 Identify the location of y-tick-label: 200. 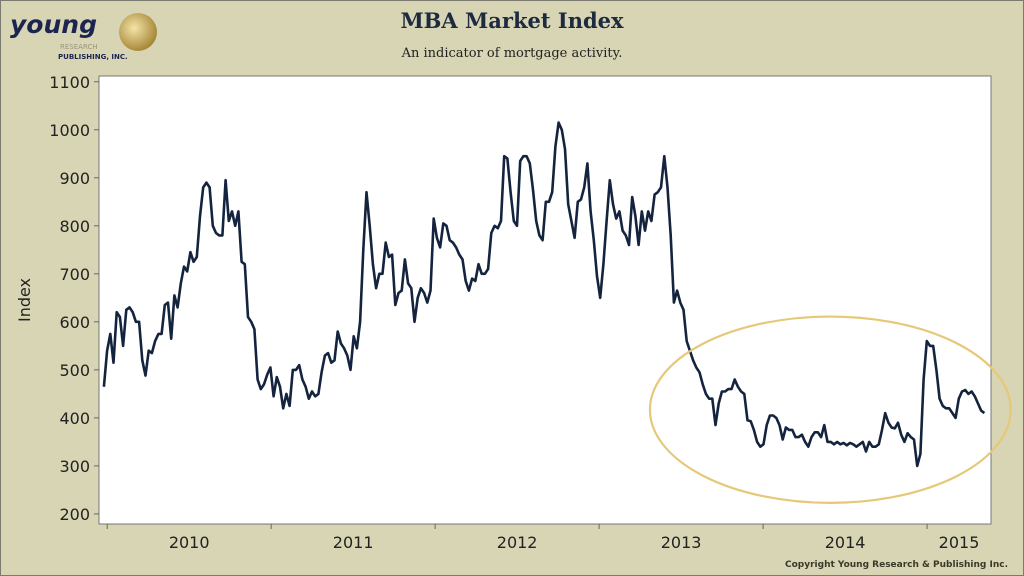
(74, 514).